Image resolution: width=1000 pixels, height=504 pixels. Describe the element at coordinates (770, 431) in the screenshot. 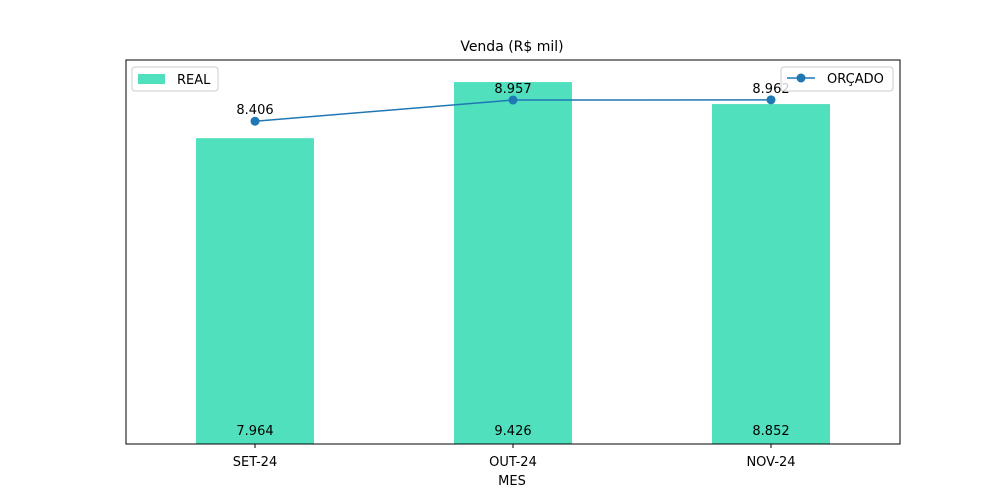

I see `bar-value-label: 8.852` at that location.